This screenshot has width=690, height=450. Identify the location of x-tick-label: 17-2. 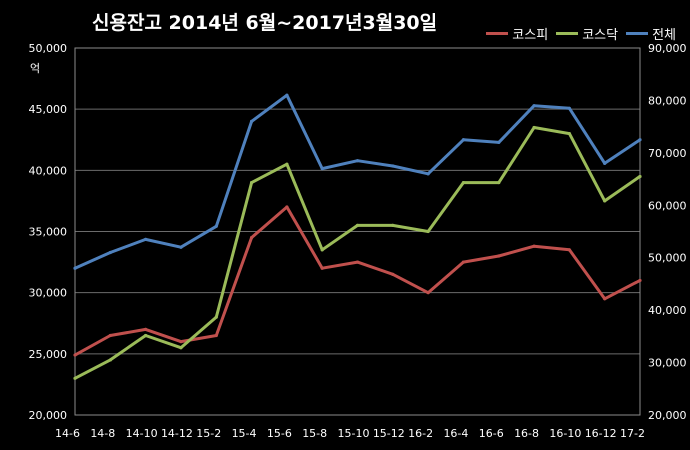
(632, 433).